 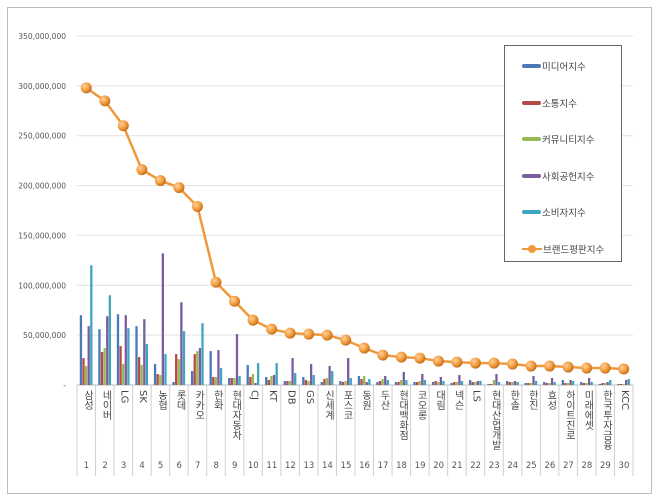 I want to click on x-rank-label: 1, so click(x=86, y=466).